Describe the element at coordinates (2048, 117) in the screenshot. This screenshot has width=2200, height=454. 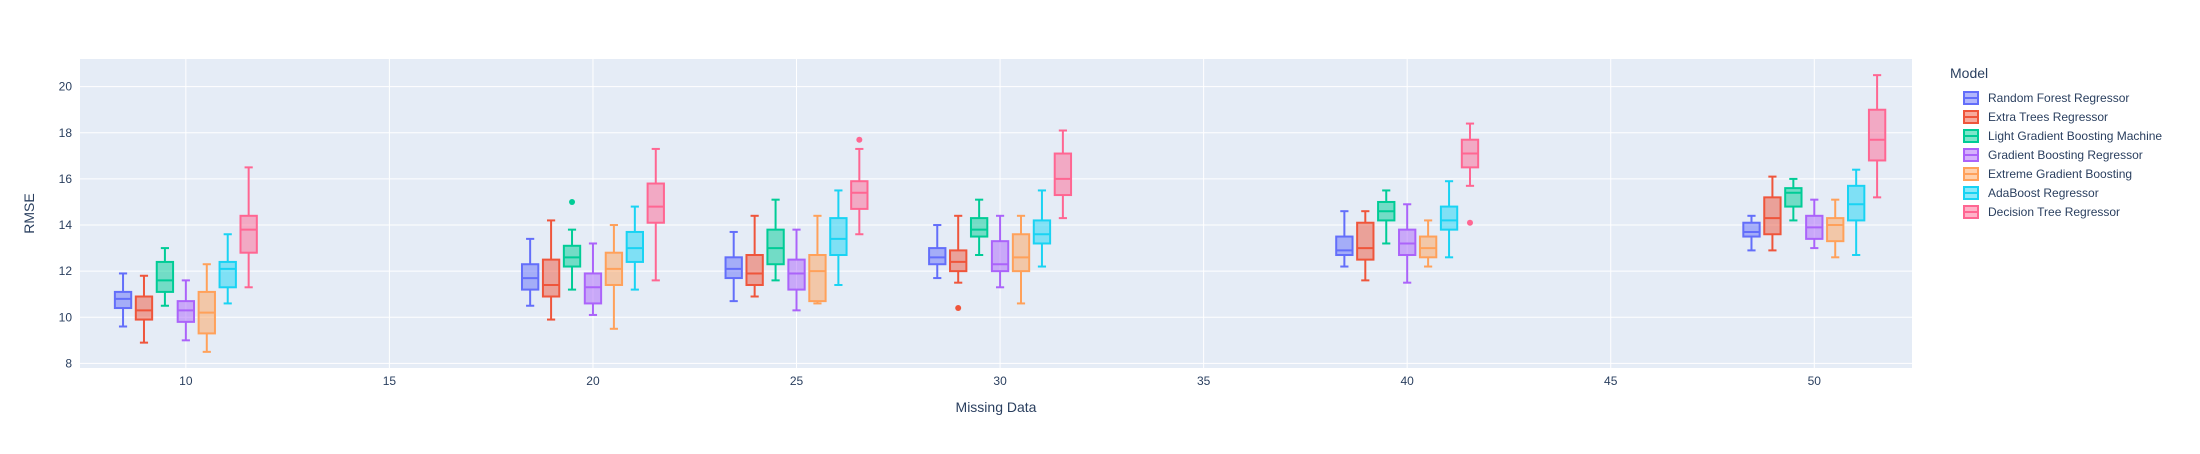
I see `legend-label: Extra Trees Regressor` at that location.